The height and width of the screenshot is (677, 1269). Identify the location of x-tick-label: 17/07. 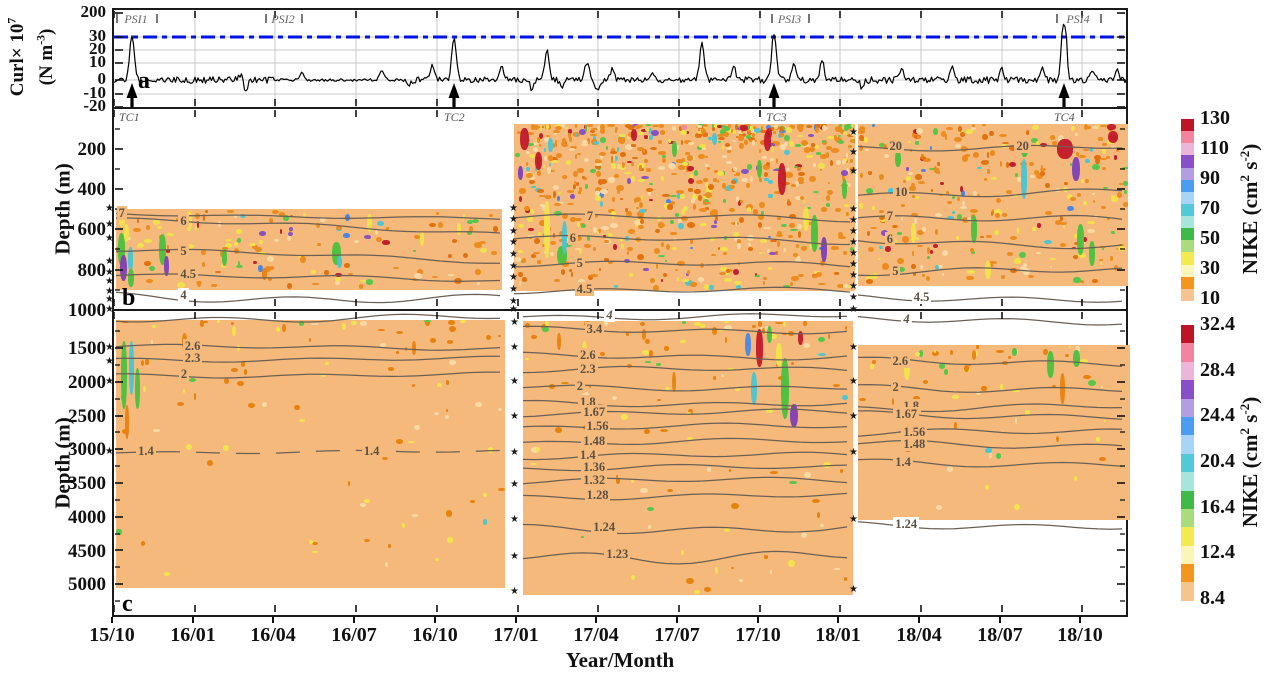
(677, 635).